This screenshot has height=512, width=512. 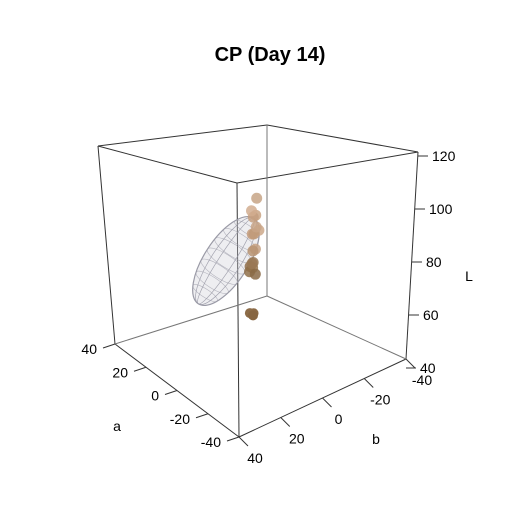 I want to click on chart-title: CP (Day 14), so click(x=270, y=55).